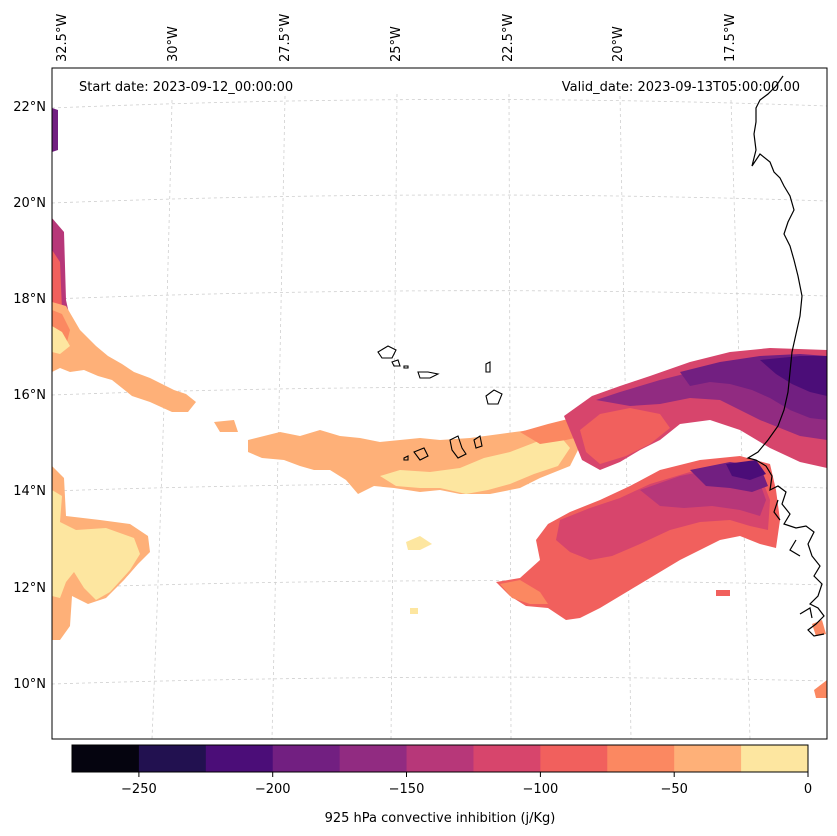 The width and height of the screenshot is (837, 836). Describe the element at coordinates (494, 397) in the screenshot. I see `island-boa-vista` at that location.